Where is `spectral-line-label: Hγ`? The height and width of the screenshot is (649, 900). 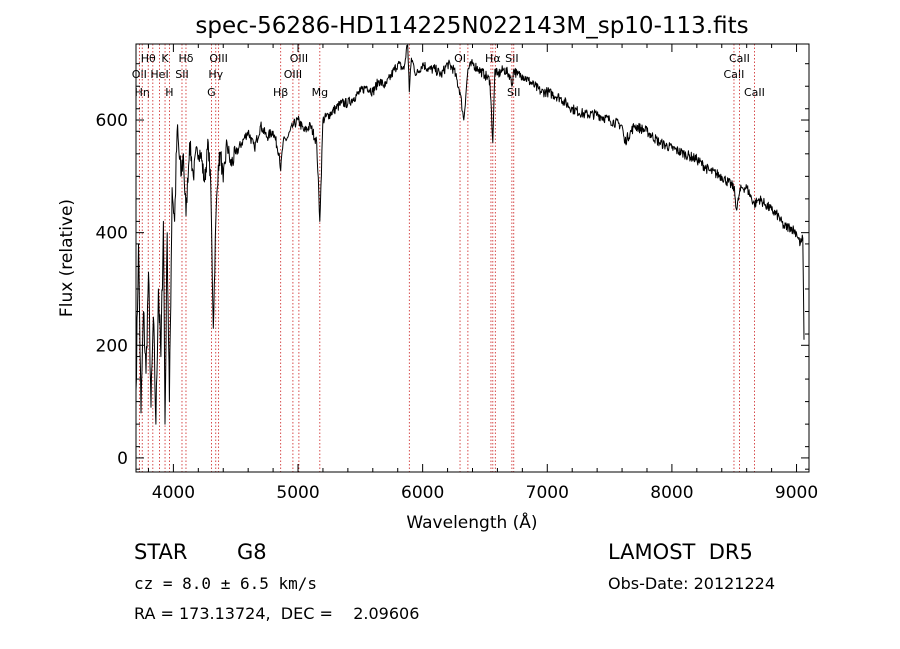 spectral-line-label: Hγ is located at coordinates (215, 74).